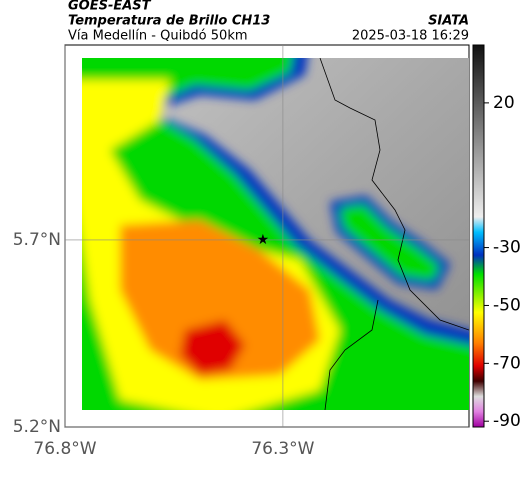 The width and height of the screenshot is (526, 491). Describe the element at coordinates (507, 421) in the screenshot. I see `colorbar-tick-label: -90` at that location.